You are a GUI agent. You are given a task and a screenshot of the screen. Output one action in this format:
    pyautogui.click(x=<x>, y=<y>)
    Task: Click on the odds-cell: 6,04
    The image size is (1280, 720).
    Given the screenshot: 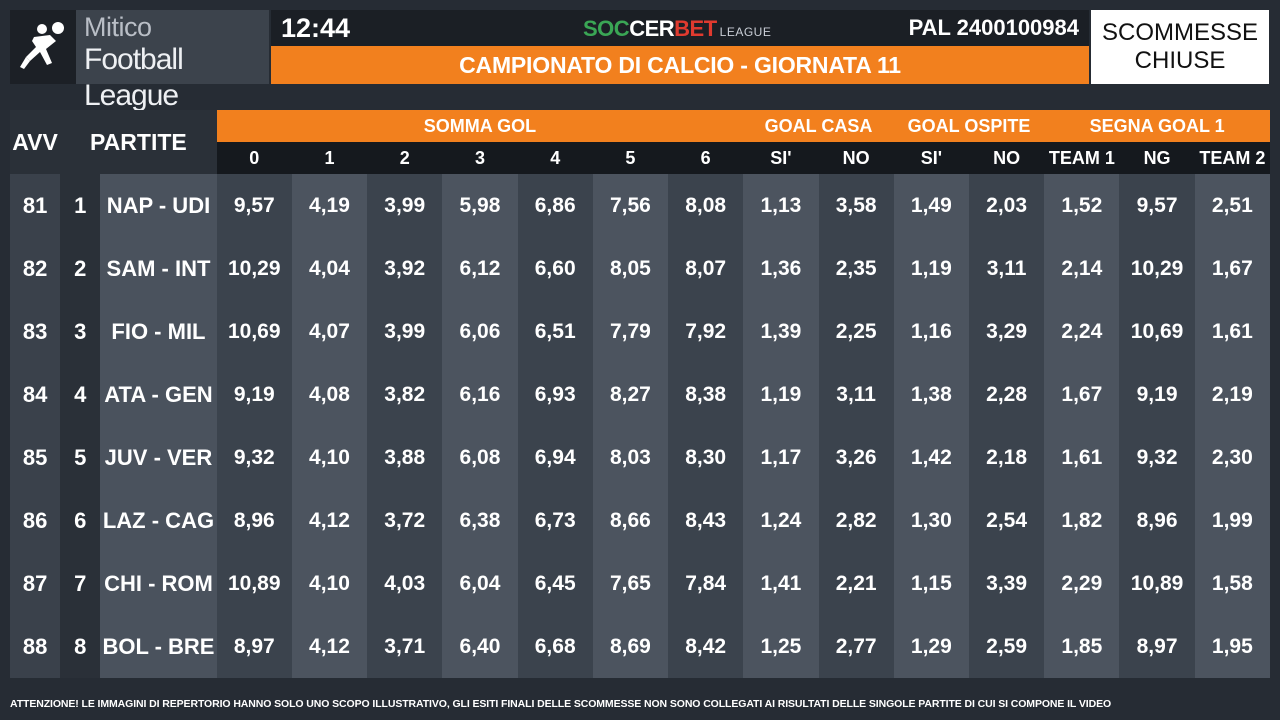 What is the action you would take?
    pyautogui.click(x=480, y=583)
    